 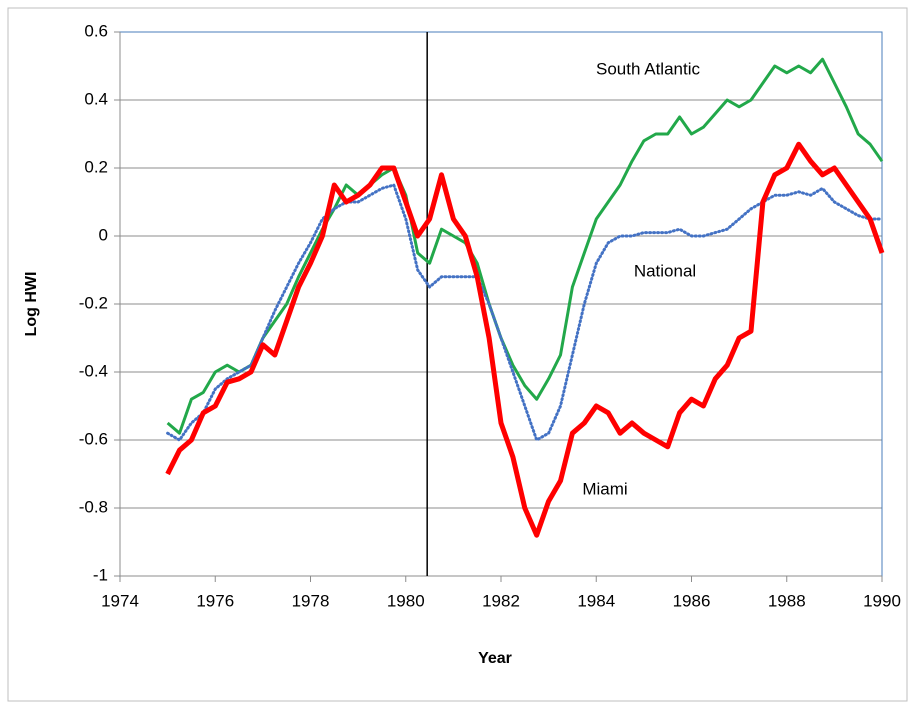 I want to click on x-tick-label: 1982, so click(x=501, y=600).